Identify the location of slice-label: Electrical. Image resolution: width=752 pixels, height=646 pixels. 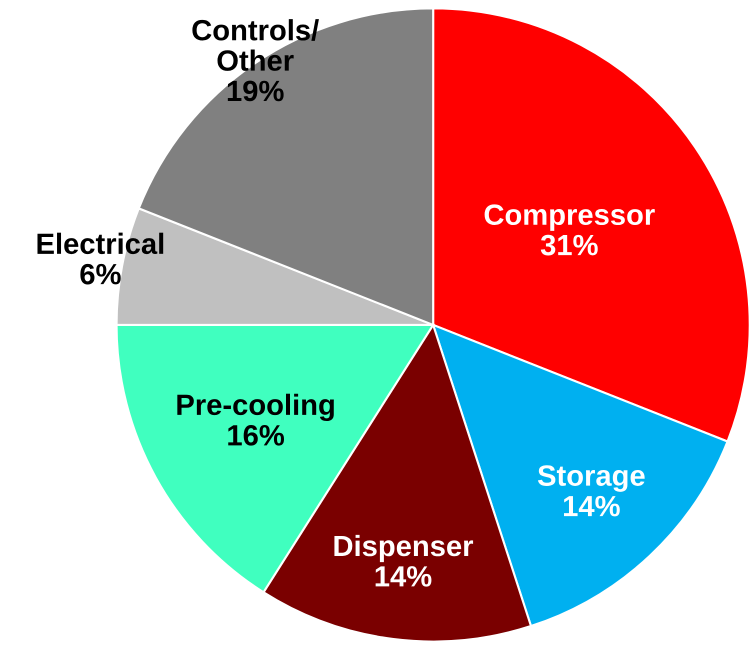
(100, 243).